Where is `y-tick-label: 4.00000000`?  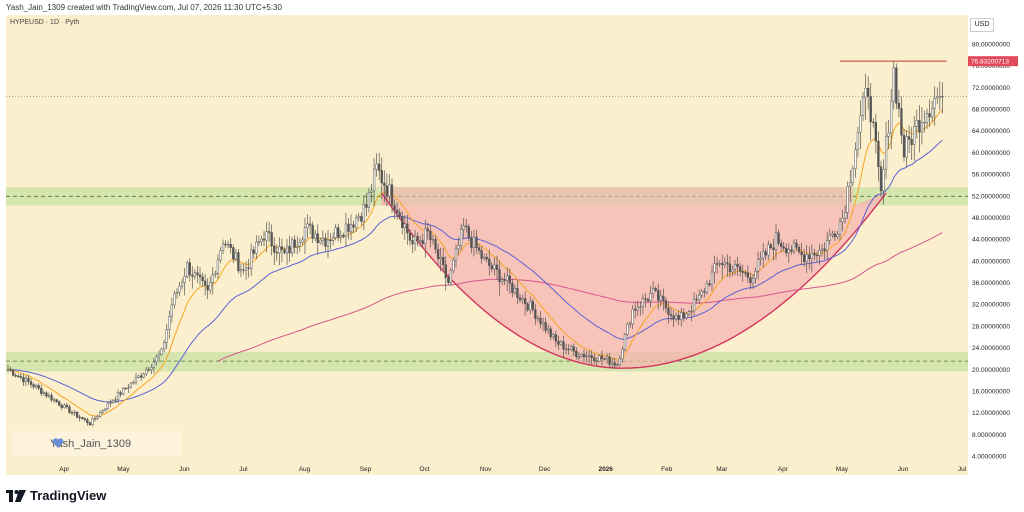 y-tick-label: 4.00000000 is located at coordinates (989, 457).